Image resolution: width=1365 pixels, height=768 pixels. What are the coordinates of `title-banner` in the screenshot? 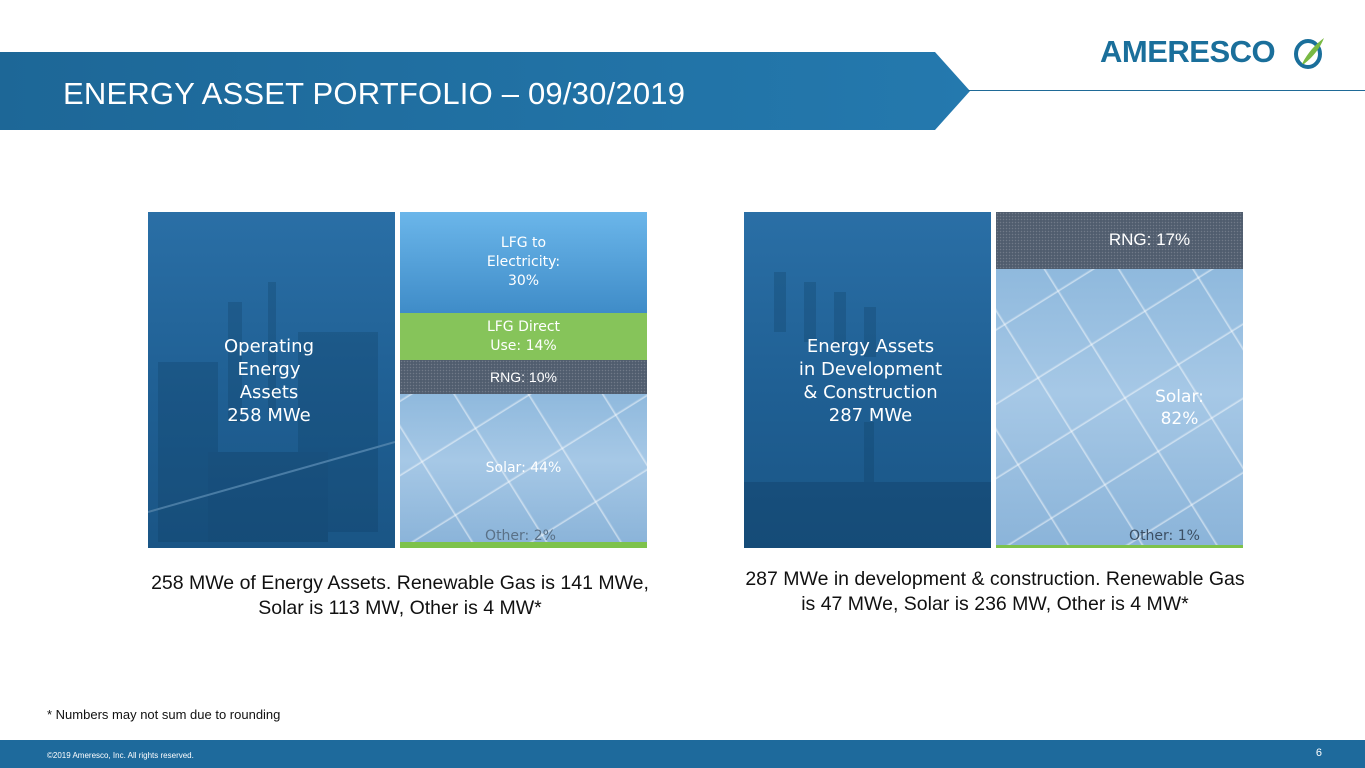 It's located at (485, 91).